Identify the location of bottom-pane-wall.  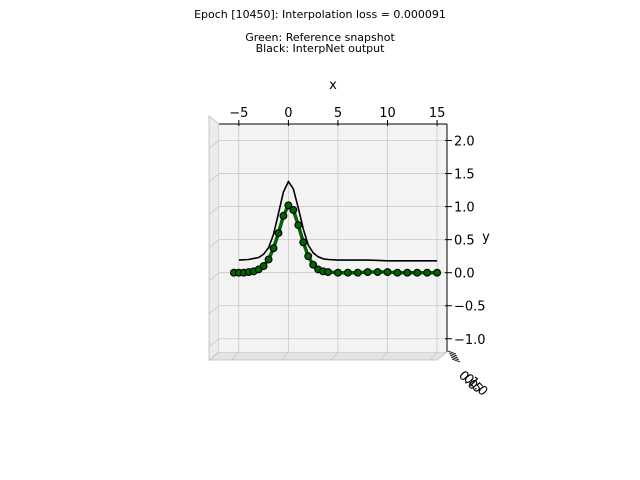
(328, 356).